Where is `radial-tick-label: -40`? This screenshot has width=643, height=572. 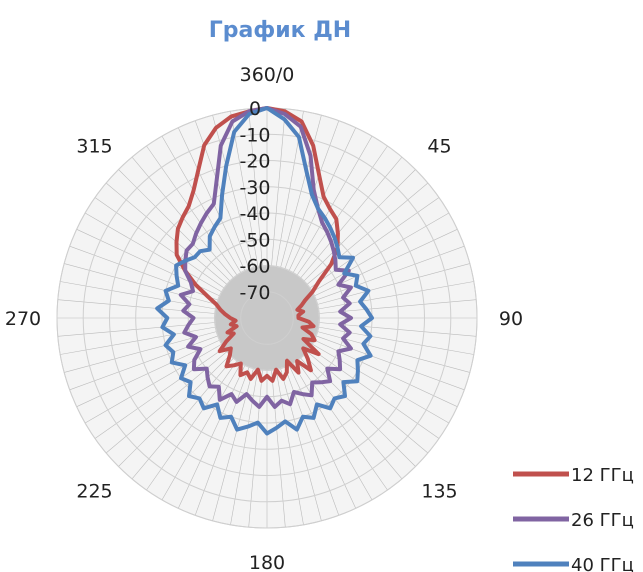 radial-tick-label: -40 is located at coordinates (254, 214).